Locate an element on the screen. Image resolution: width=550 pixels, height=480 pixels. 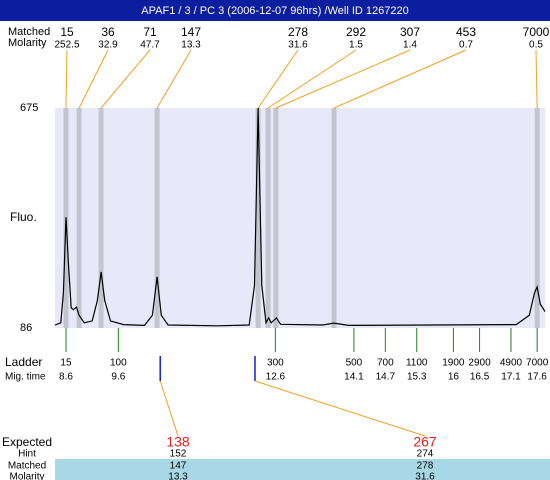
peak-size: 7000 is located at coordinates (536, 32).